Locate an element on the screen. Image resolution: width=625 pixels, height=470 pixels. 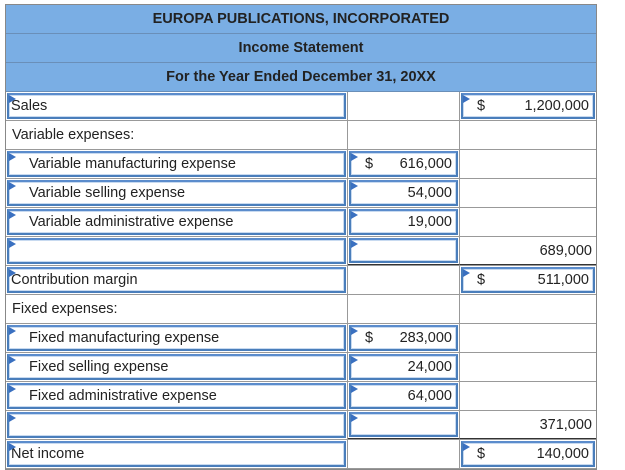
label-input: Variable selling expense is located at coordinates (176, 193).